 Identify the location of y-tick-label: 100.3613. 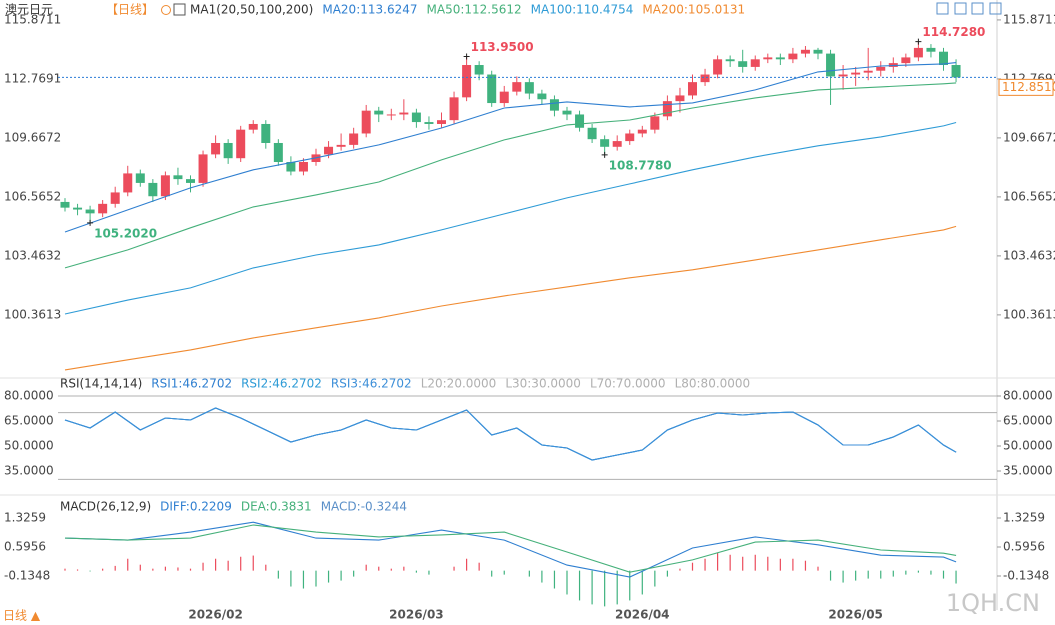
(1029, 314).